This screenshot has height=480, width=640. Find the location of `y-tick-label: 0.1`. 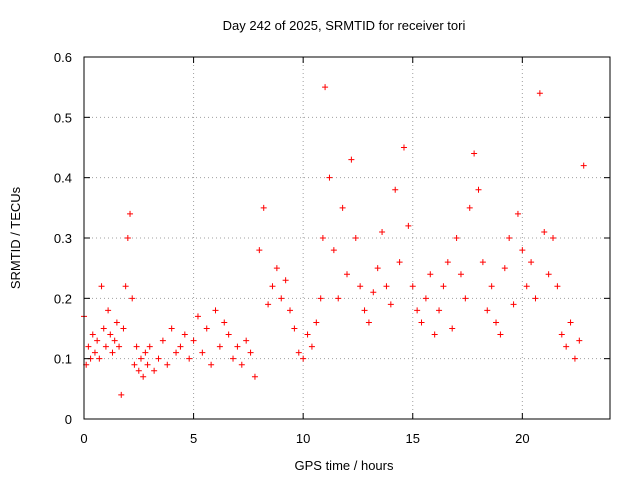

y-tick-label: 0.1 is located at coordinates (63, 359).